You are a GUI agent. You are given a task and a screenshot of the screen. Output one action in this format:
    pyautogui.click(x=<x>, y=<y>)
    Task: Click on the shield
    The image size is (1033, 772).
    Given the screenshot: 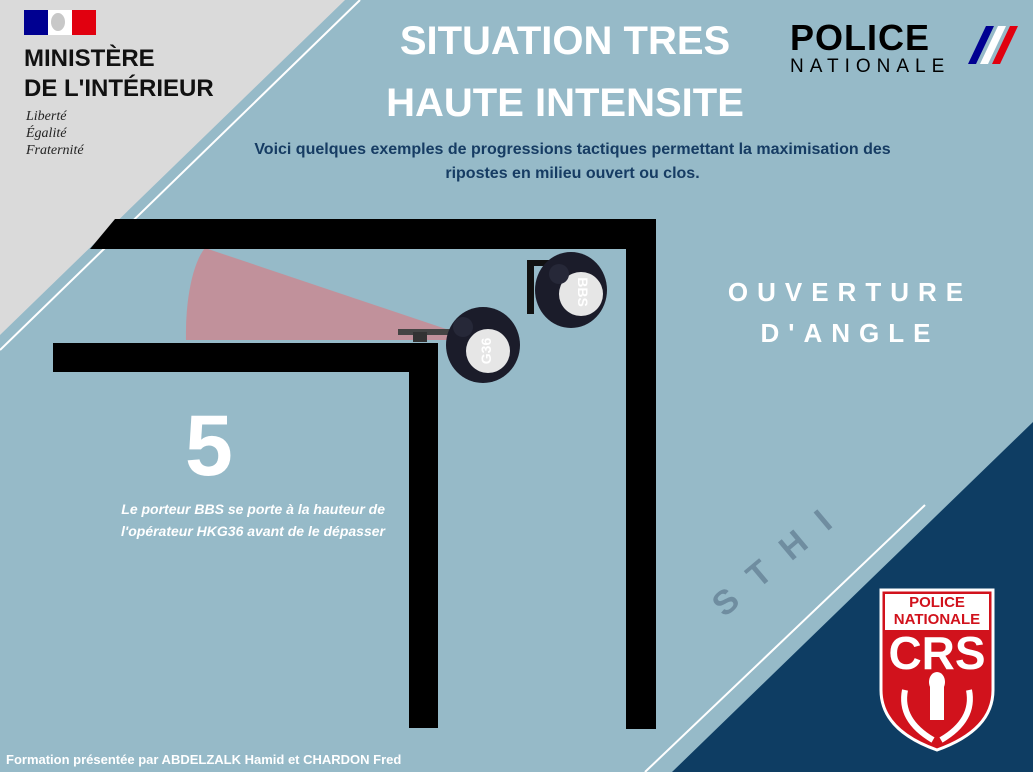 What is the action you would take?
    pyautogui.click(x=530, y=287)
    